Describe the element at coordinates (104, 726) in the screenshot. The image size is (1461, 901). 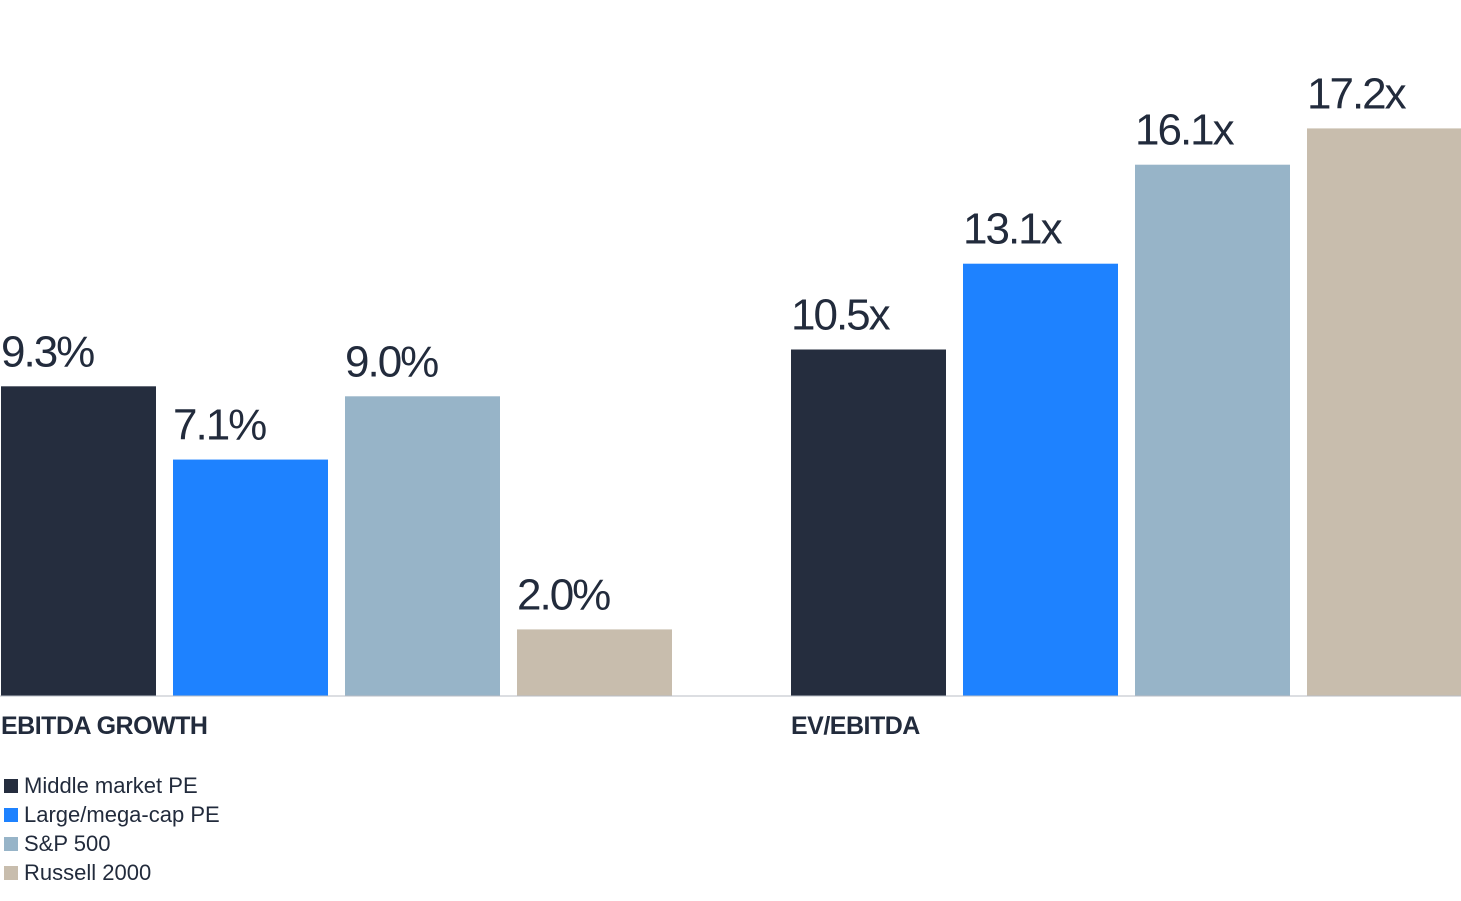
I see `category-label-ebitda-growth: EBITDA GROWTH` at that location.